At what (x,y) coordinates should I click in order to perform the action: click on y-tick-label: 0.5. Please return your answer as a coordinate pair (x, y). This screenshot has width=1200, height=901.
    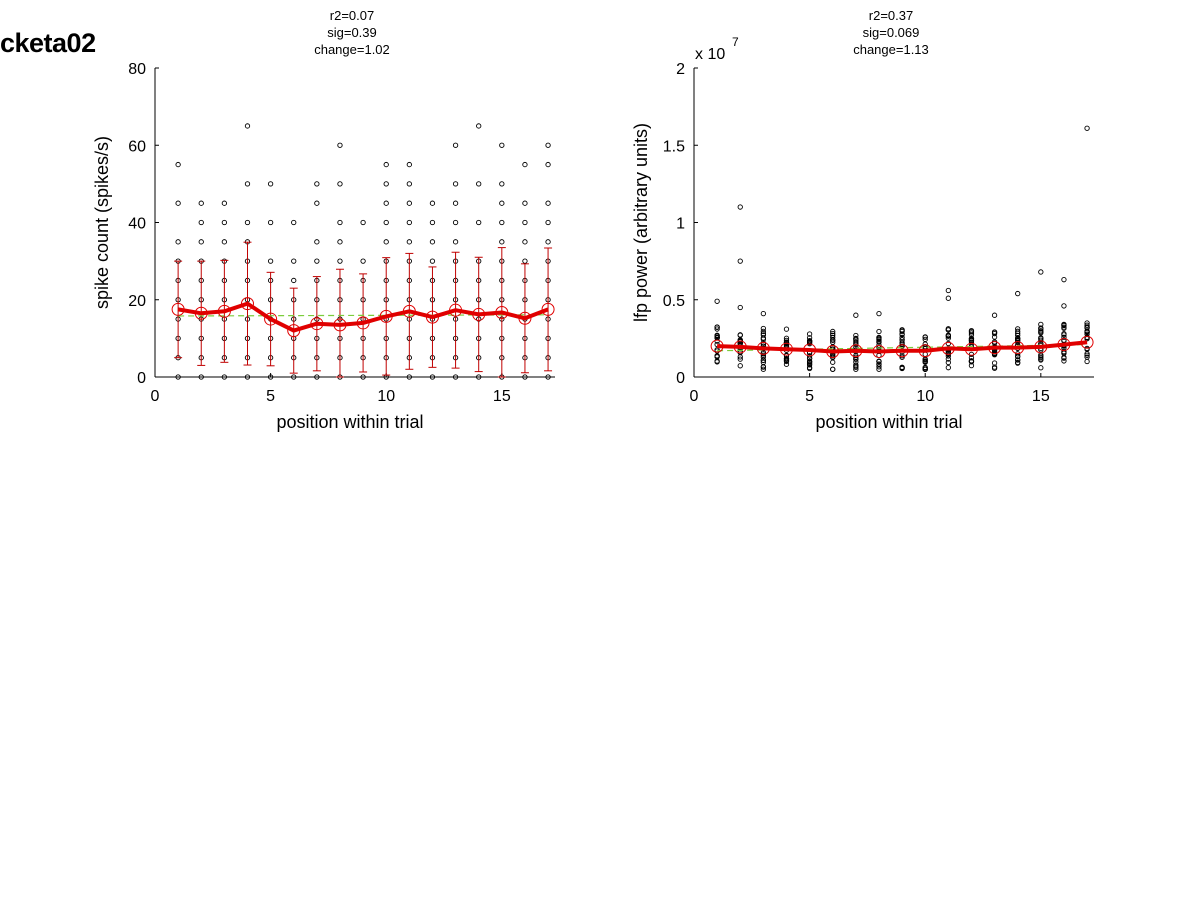
    Looking at the image, I should click on (674, 301).